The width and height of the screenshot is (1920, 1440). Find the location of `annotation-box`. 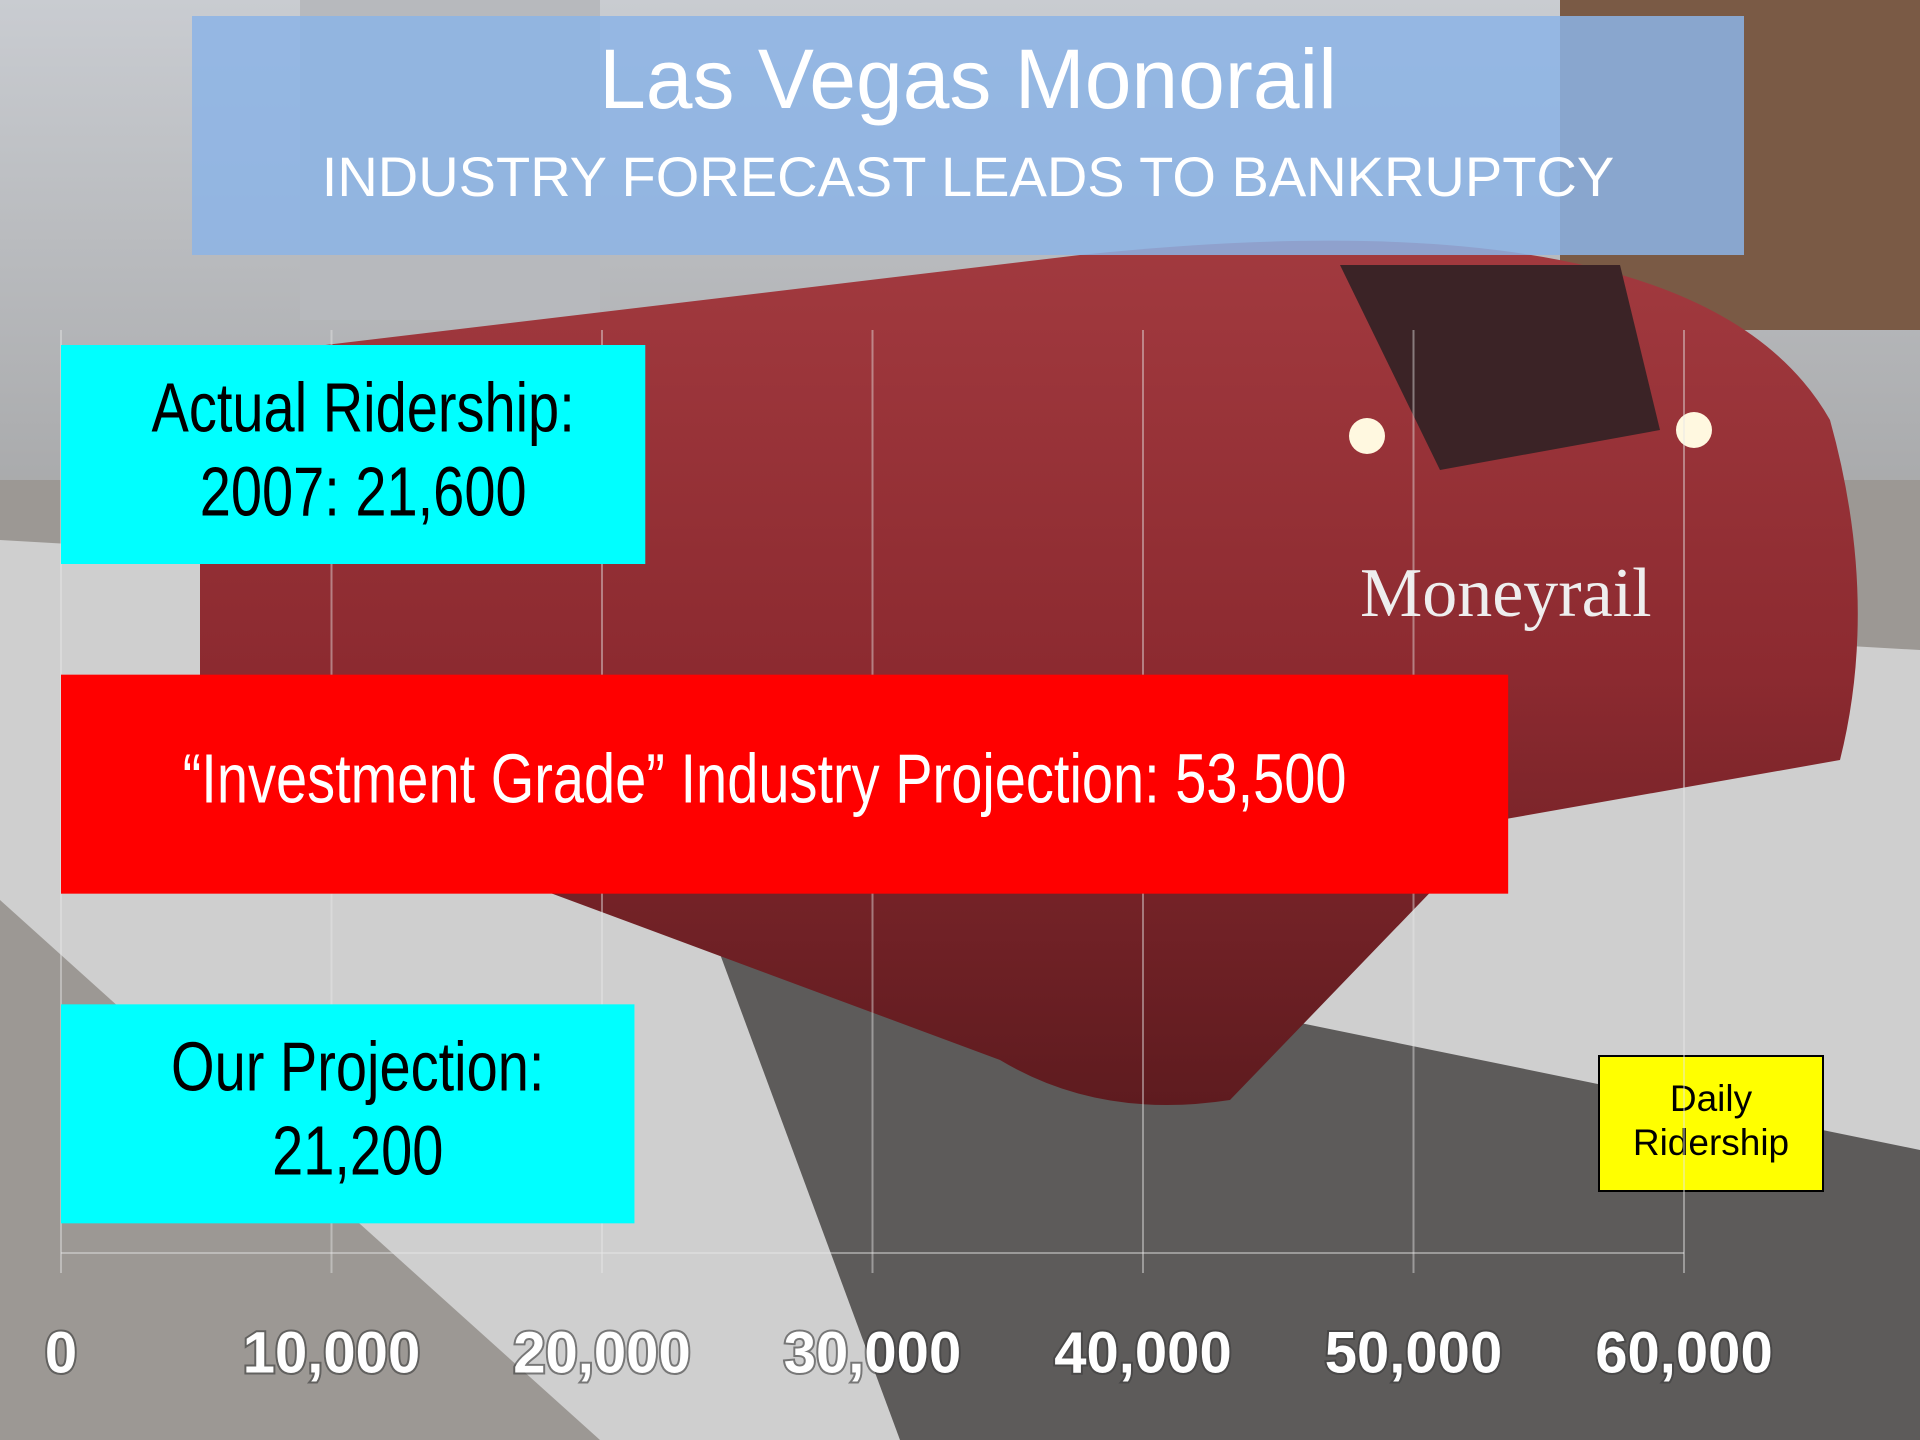

annotation-box is located at coordinates (1711, 1123).